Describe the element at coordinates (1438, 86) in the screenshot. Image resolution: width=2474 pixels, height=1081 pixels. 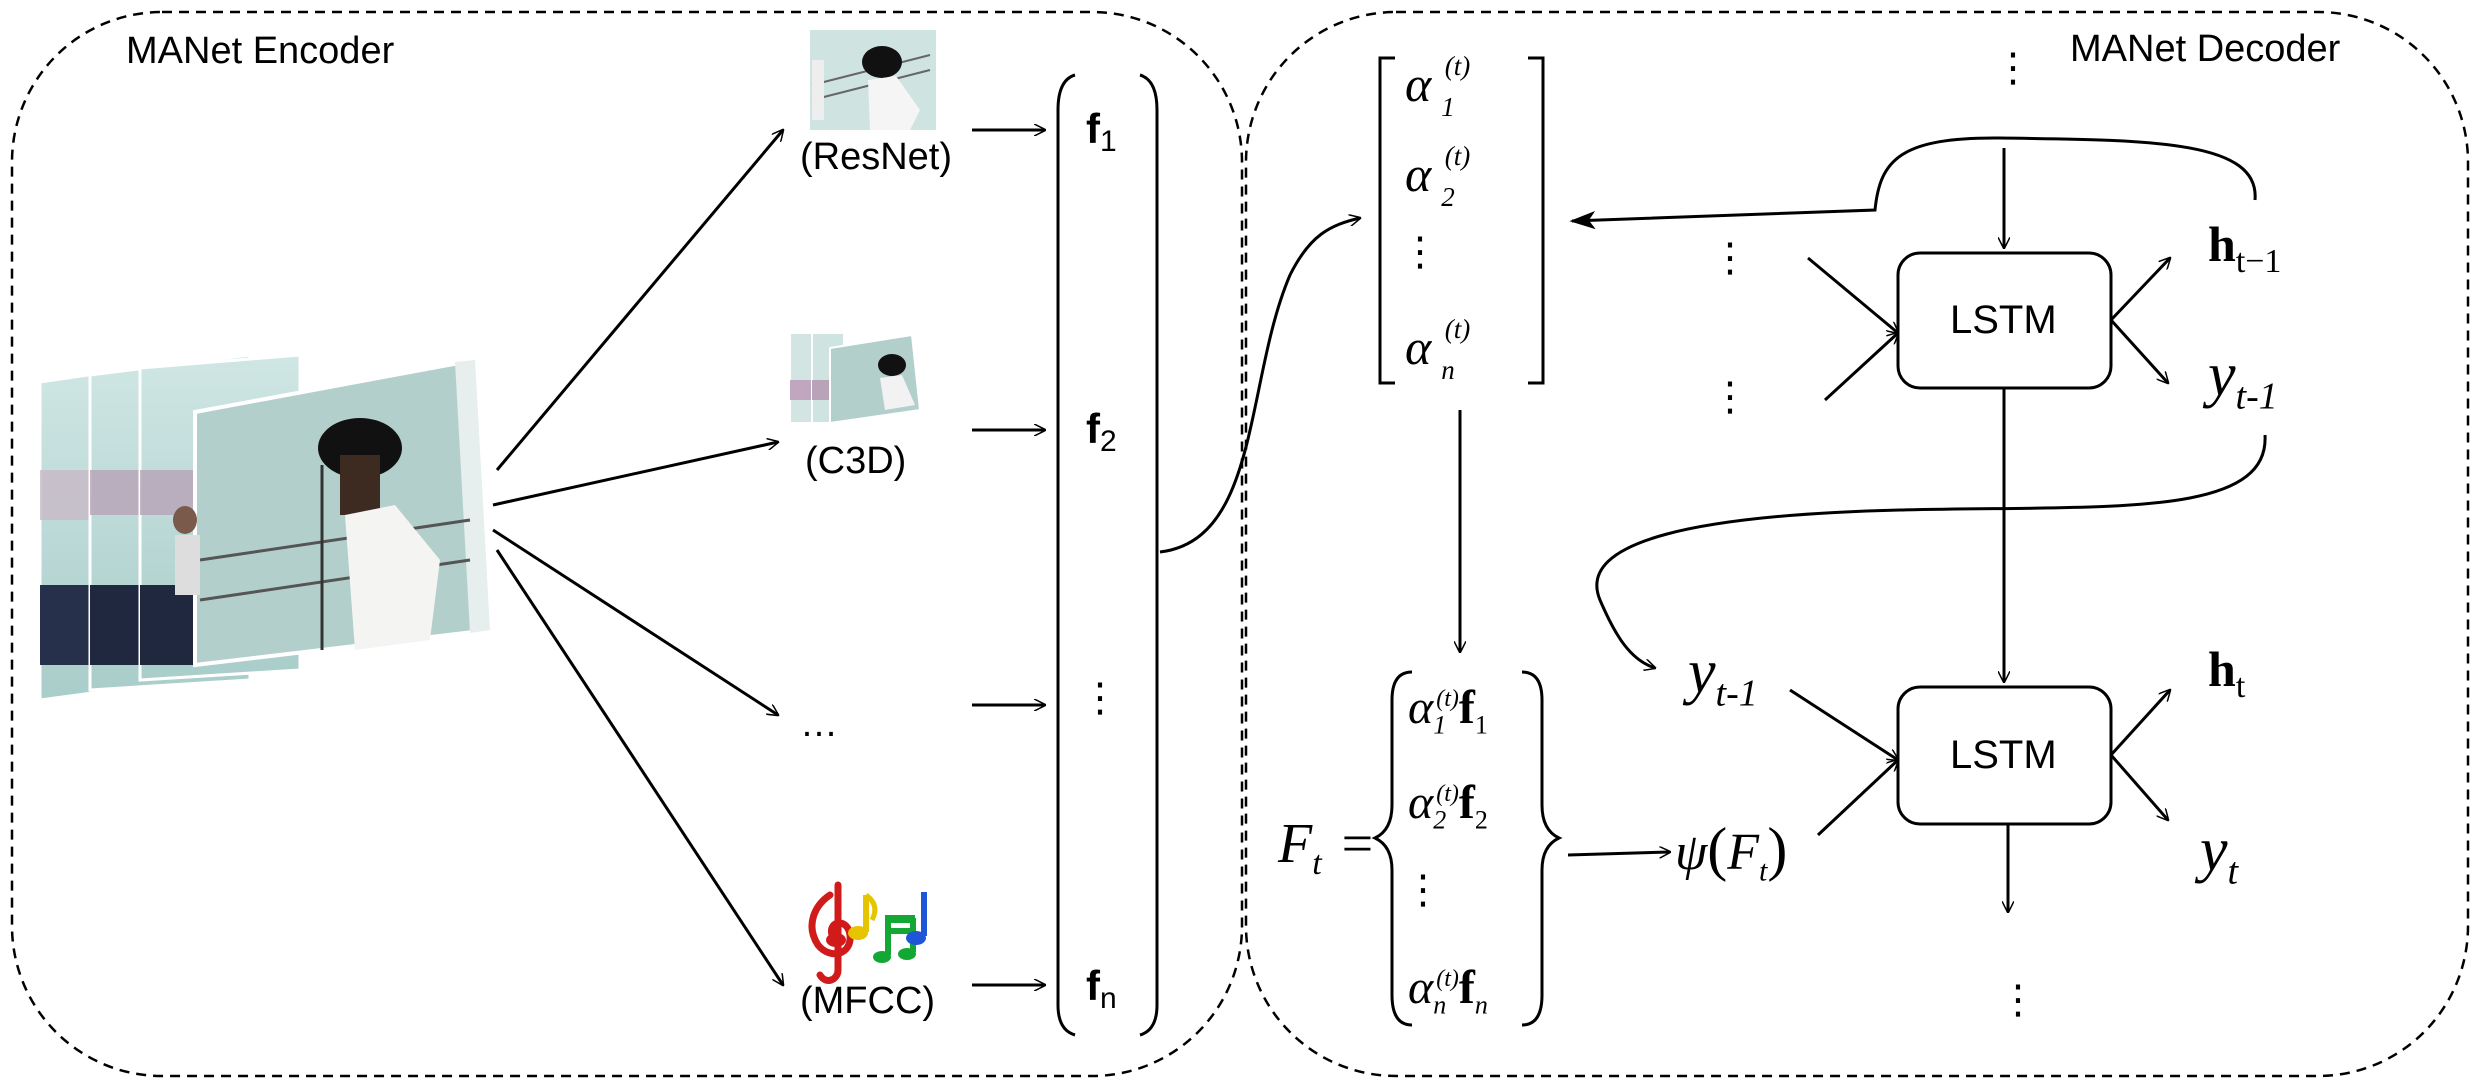
I see `alpha-1: α 1(t)` at that location.